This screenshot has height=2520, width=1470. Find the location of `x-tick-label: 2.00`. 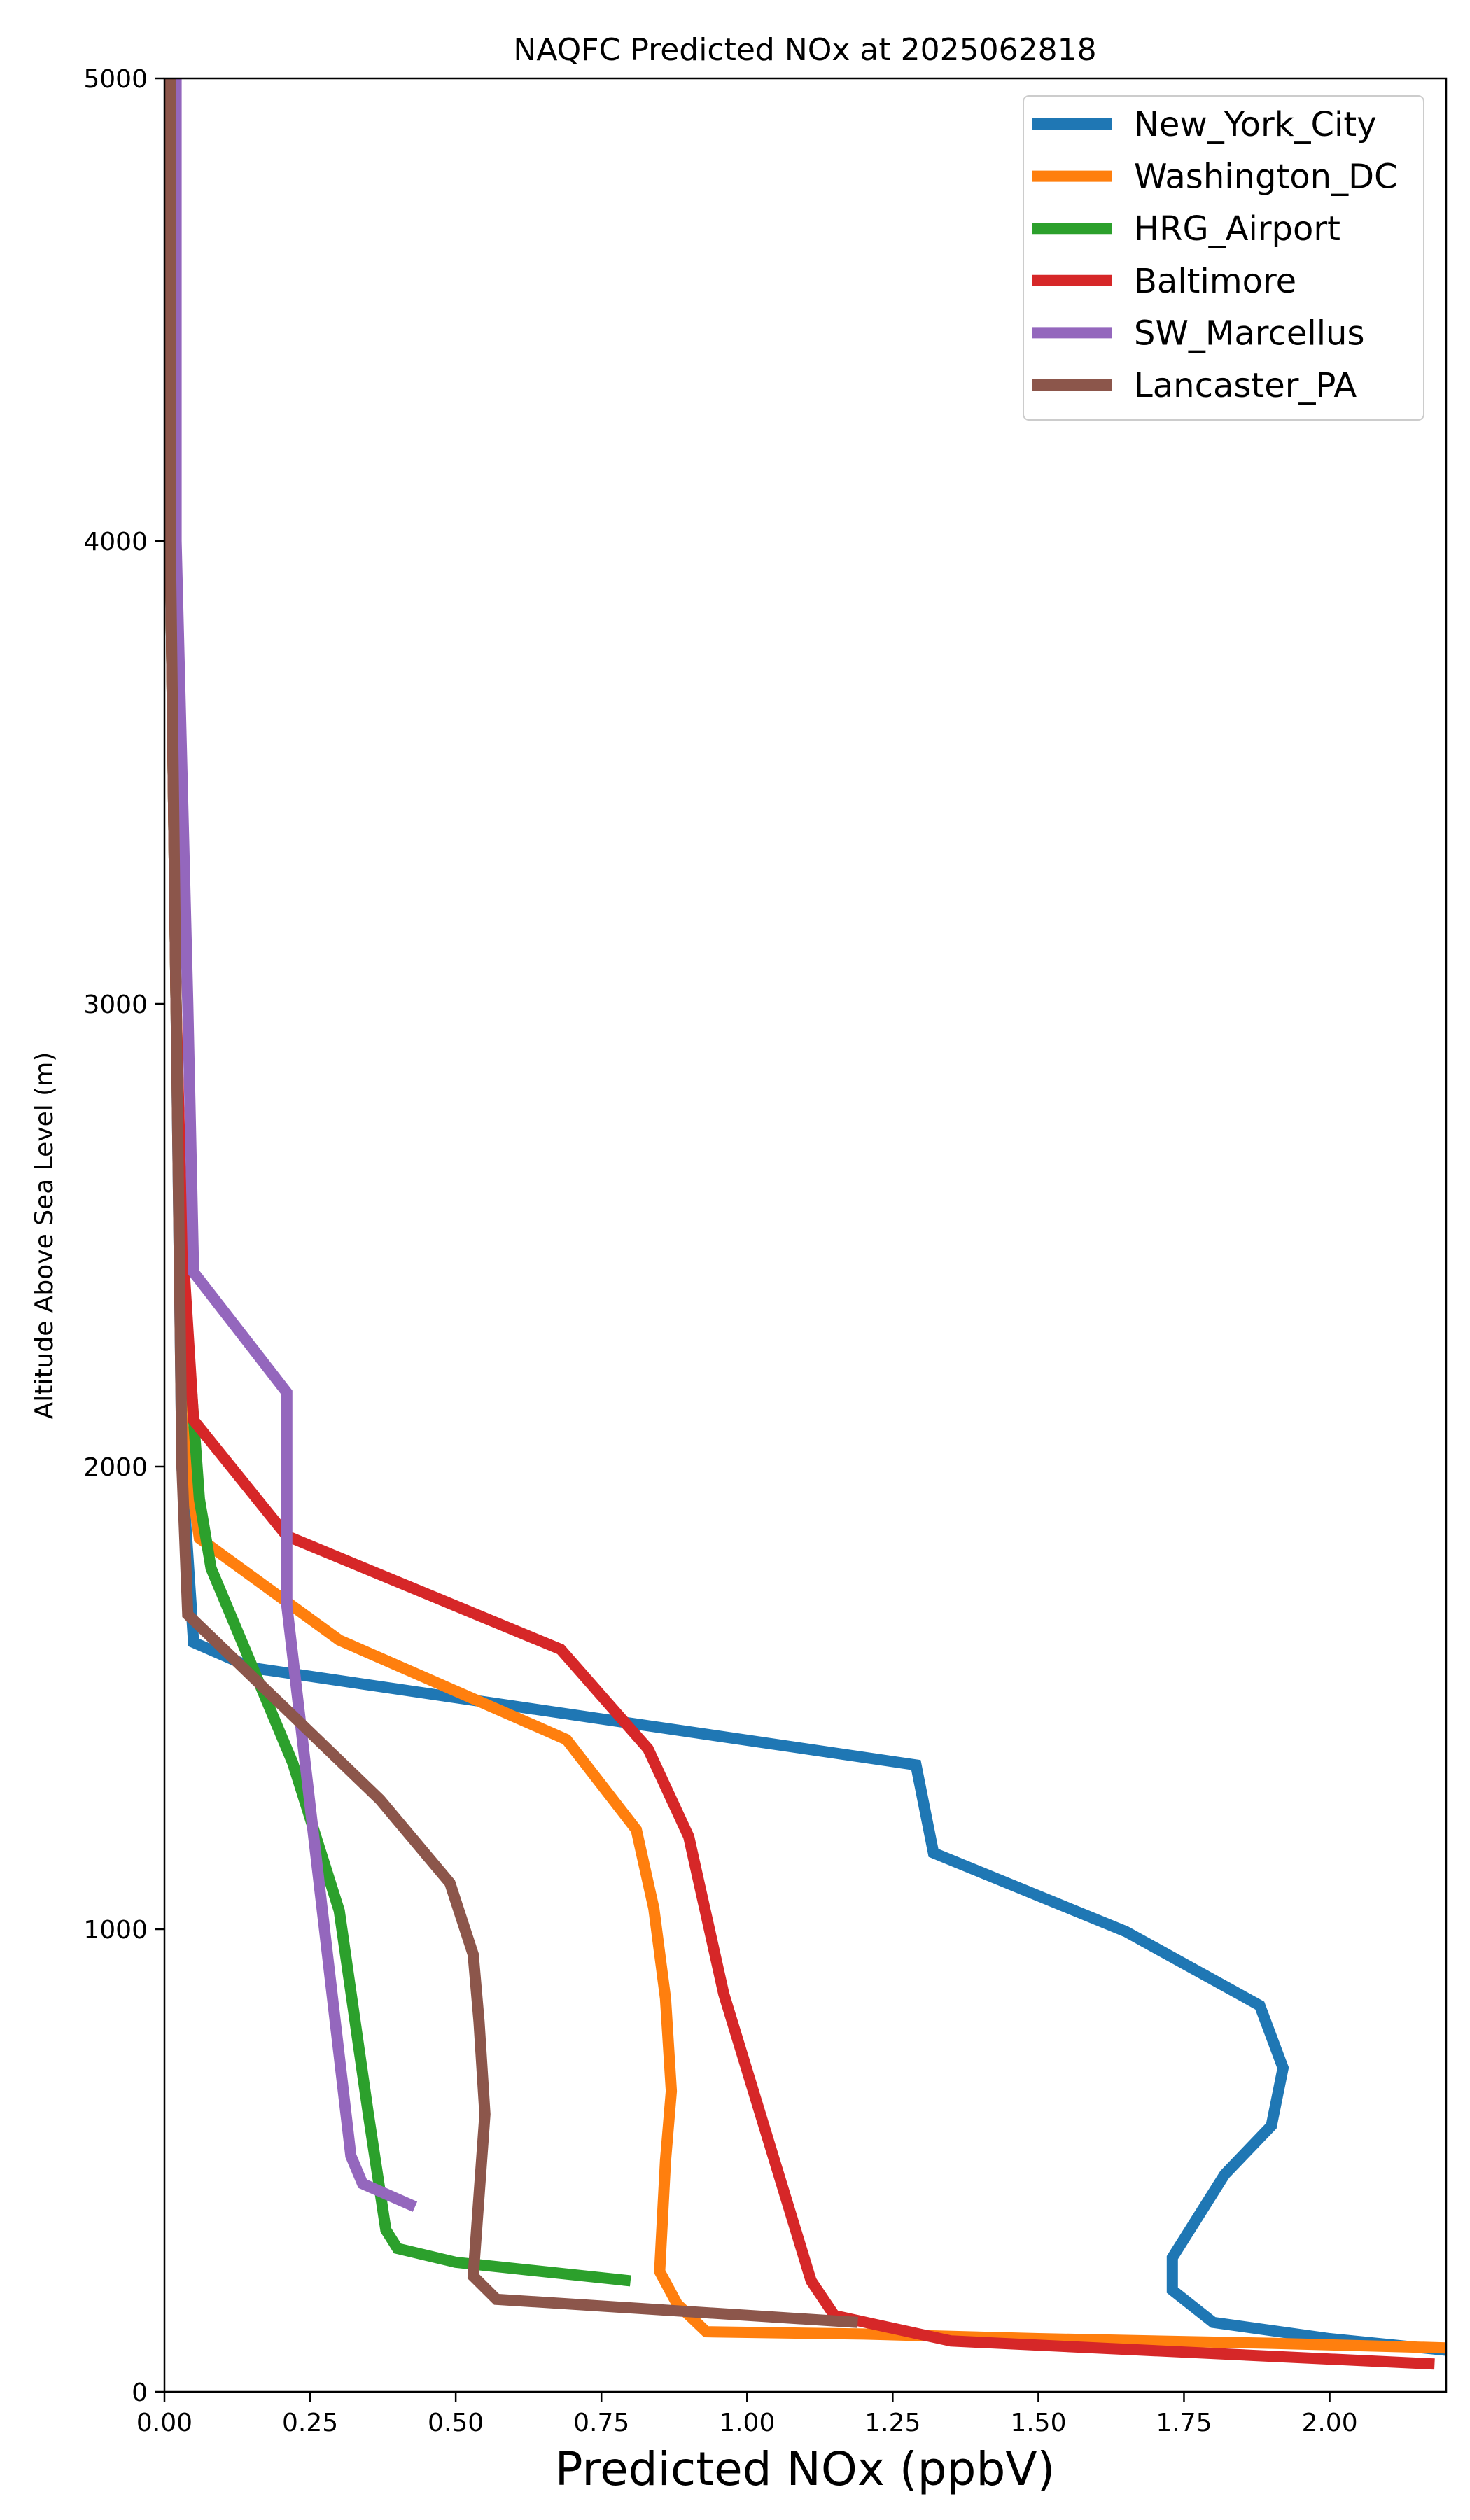

x-tick-label: 2.00 is located at coordinates (1329, 2423).